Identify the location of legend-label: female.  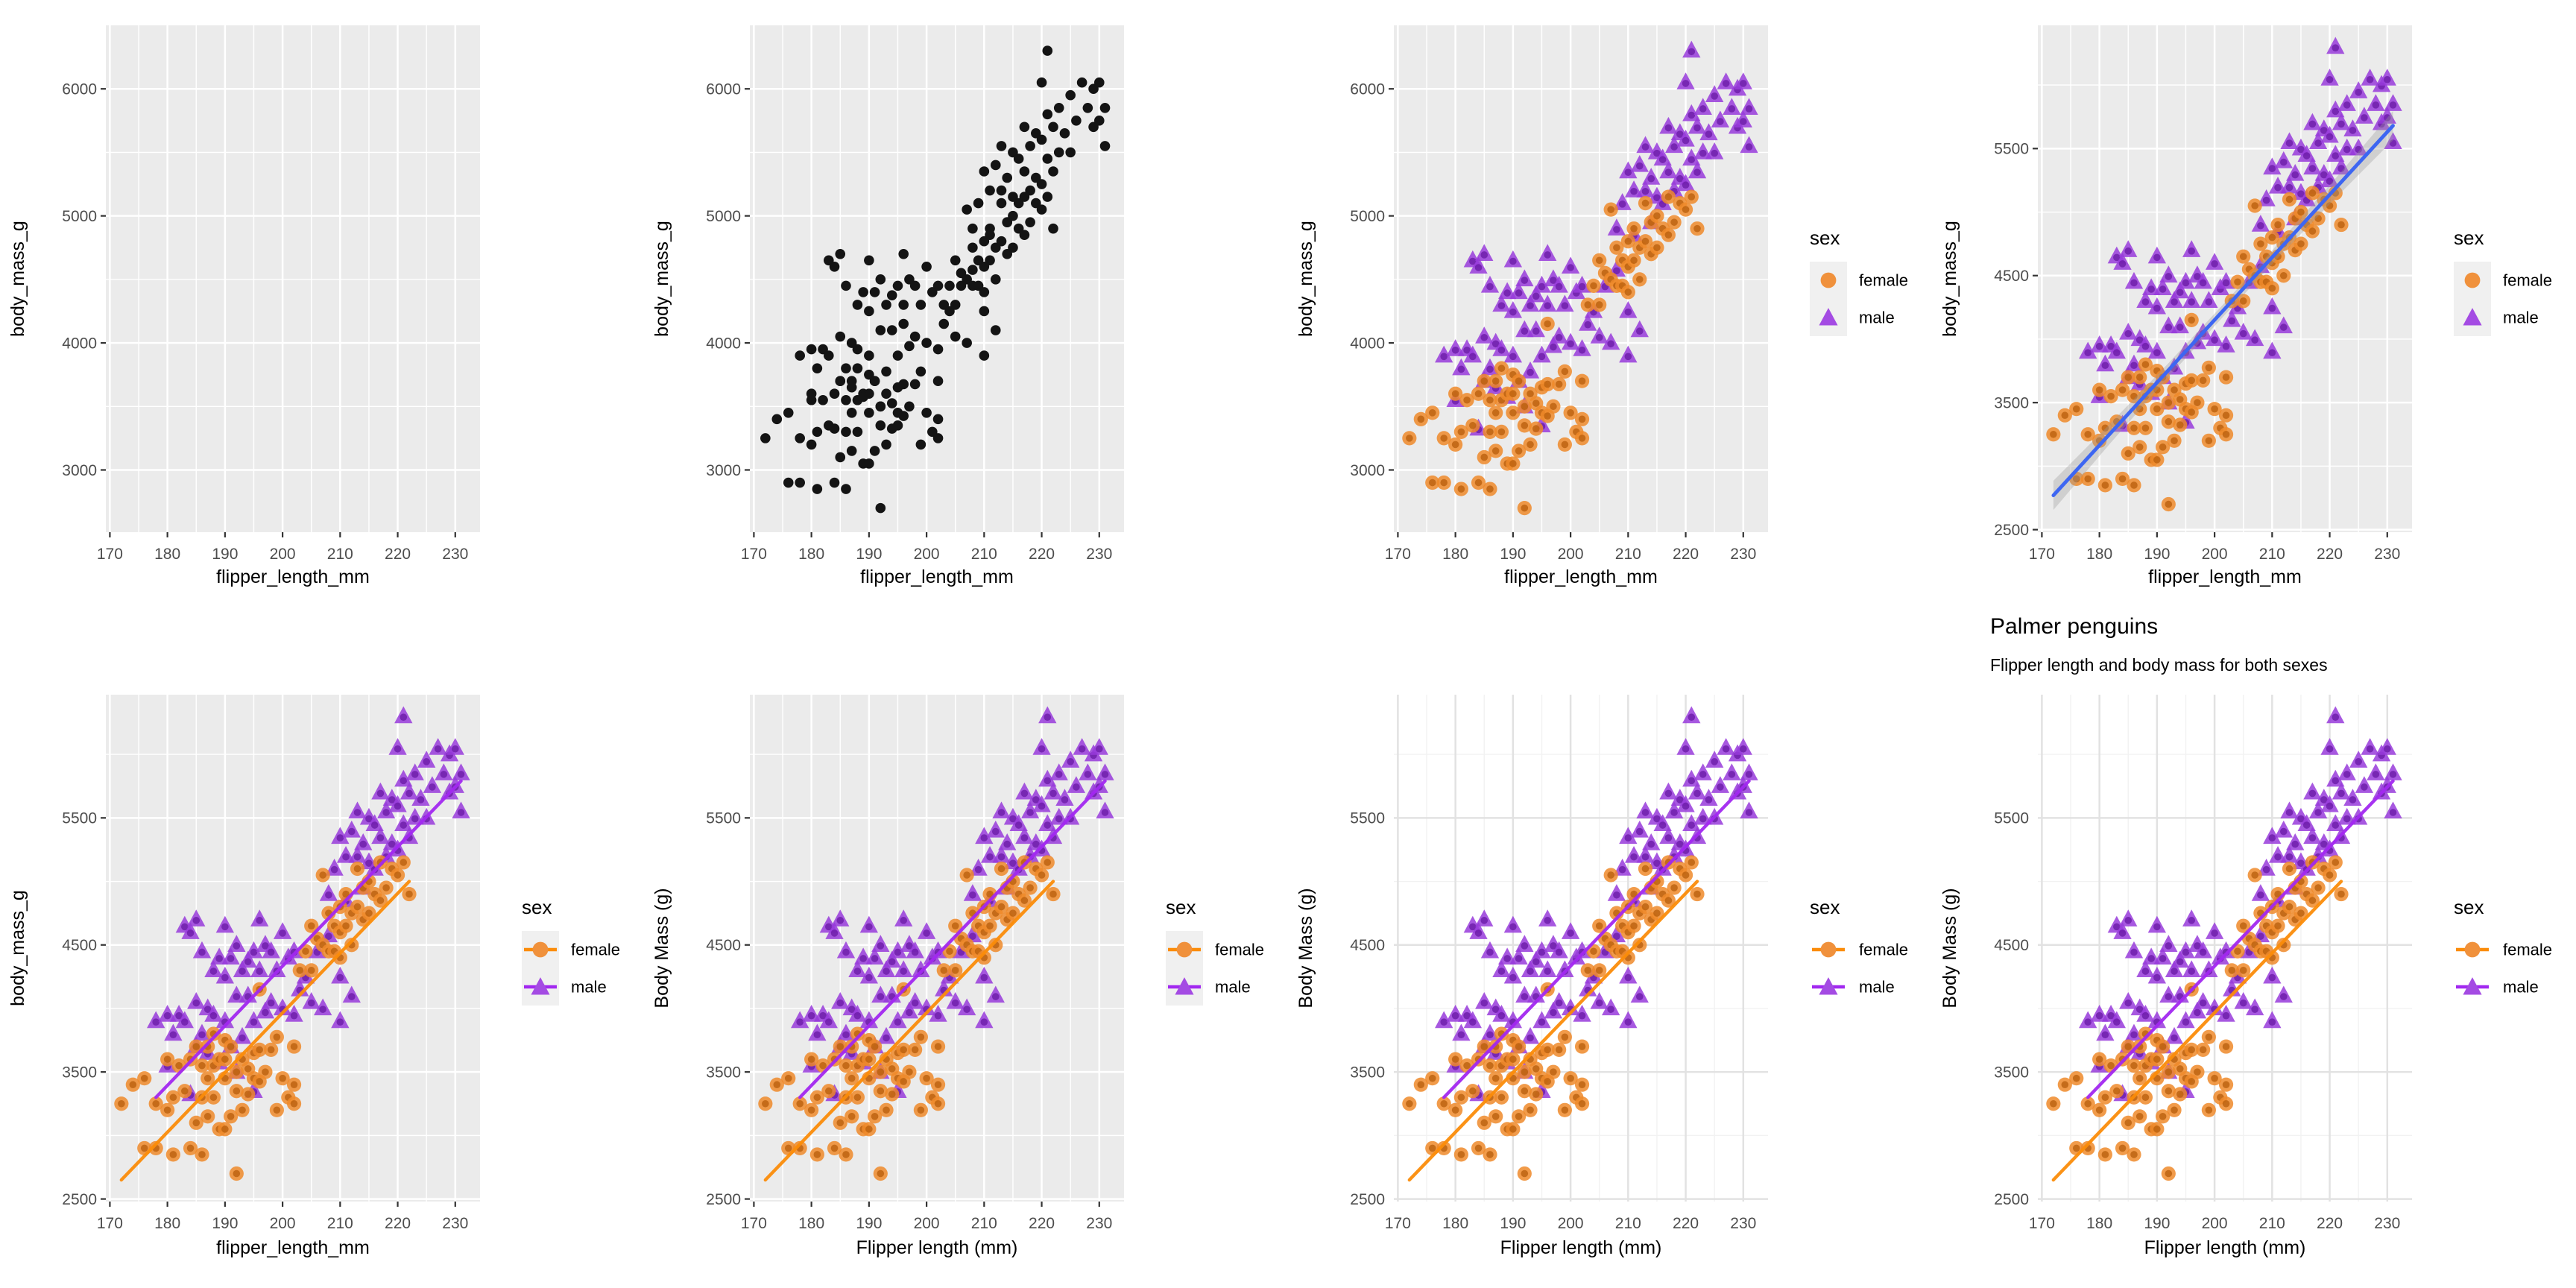
(1240, 950).